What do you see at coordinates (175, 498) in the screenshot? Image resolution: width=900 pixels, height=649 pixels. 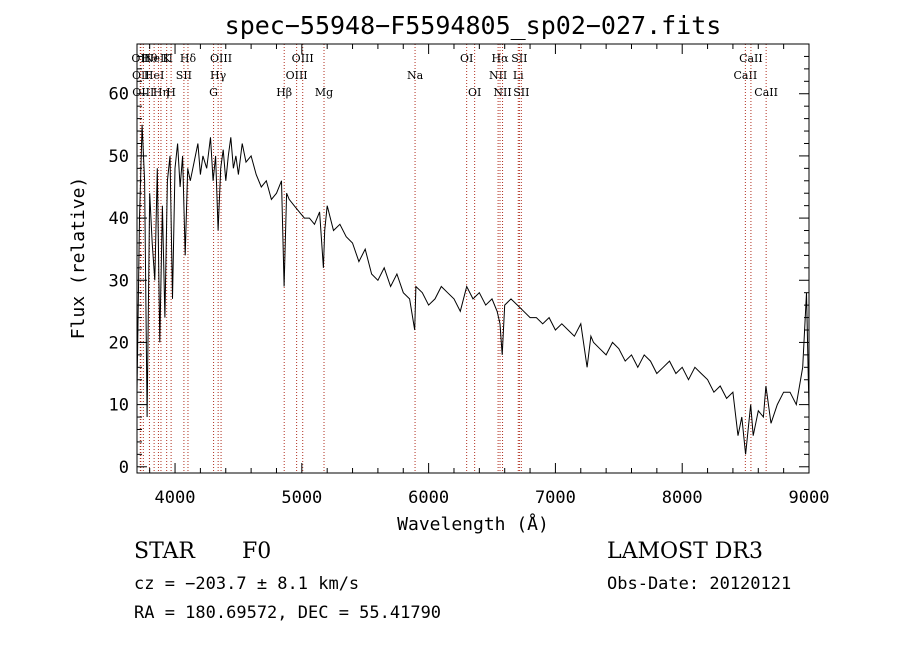 I see `x-tick-label-0: 4000` at bounding box center [175, 498].